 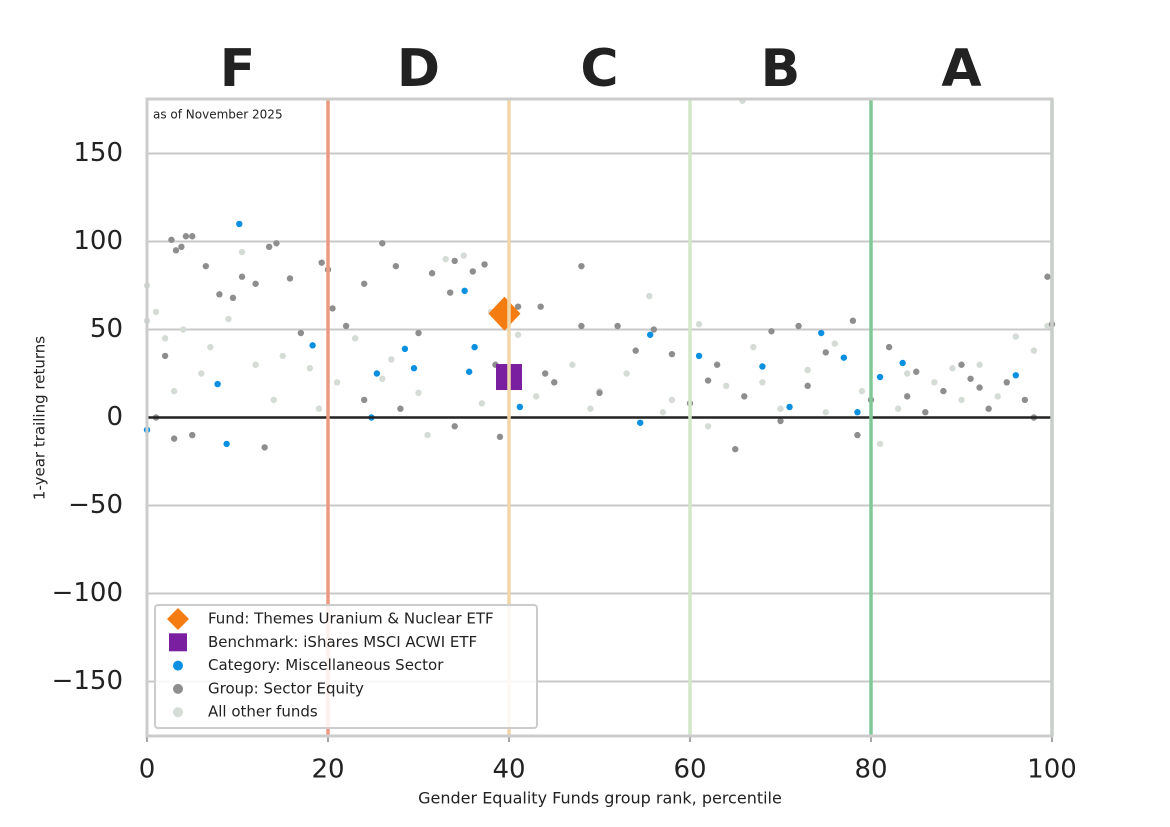 I want to click on y-tick-label: 150, so click(x=98, y=153).